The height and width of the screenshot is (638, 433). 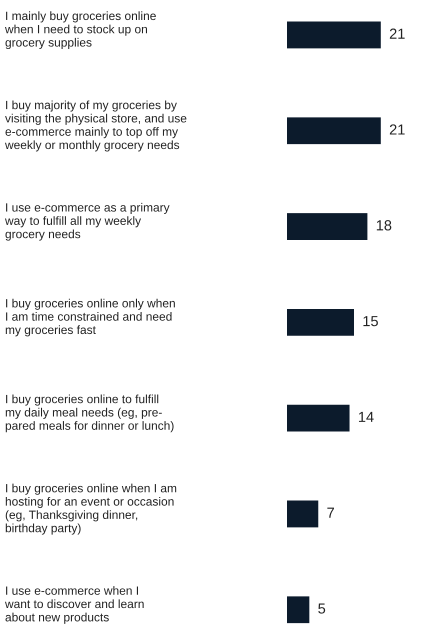 What do you see at coordinates (90, 413) in the screenshot?
I see `y-tick-label: I buy groceries online to fulfill my daily meal needs (eg, pre- pared meals for dinner or lunch)` at bounding box center [90, 413].